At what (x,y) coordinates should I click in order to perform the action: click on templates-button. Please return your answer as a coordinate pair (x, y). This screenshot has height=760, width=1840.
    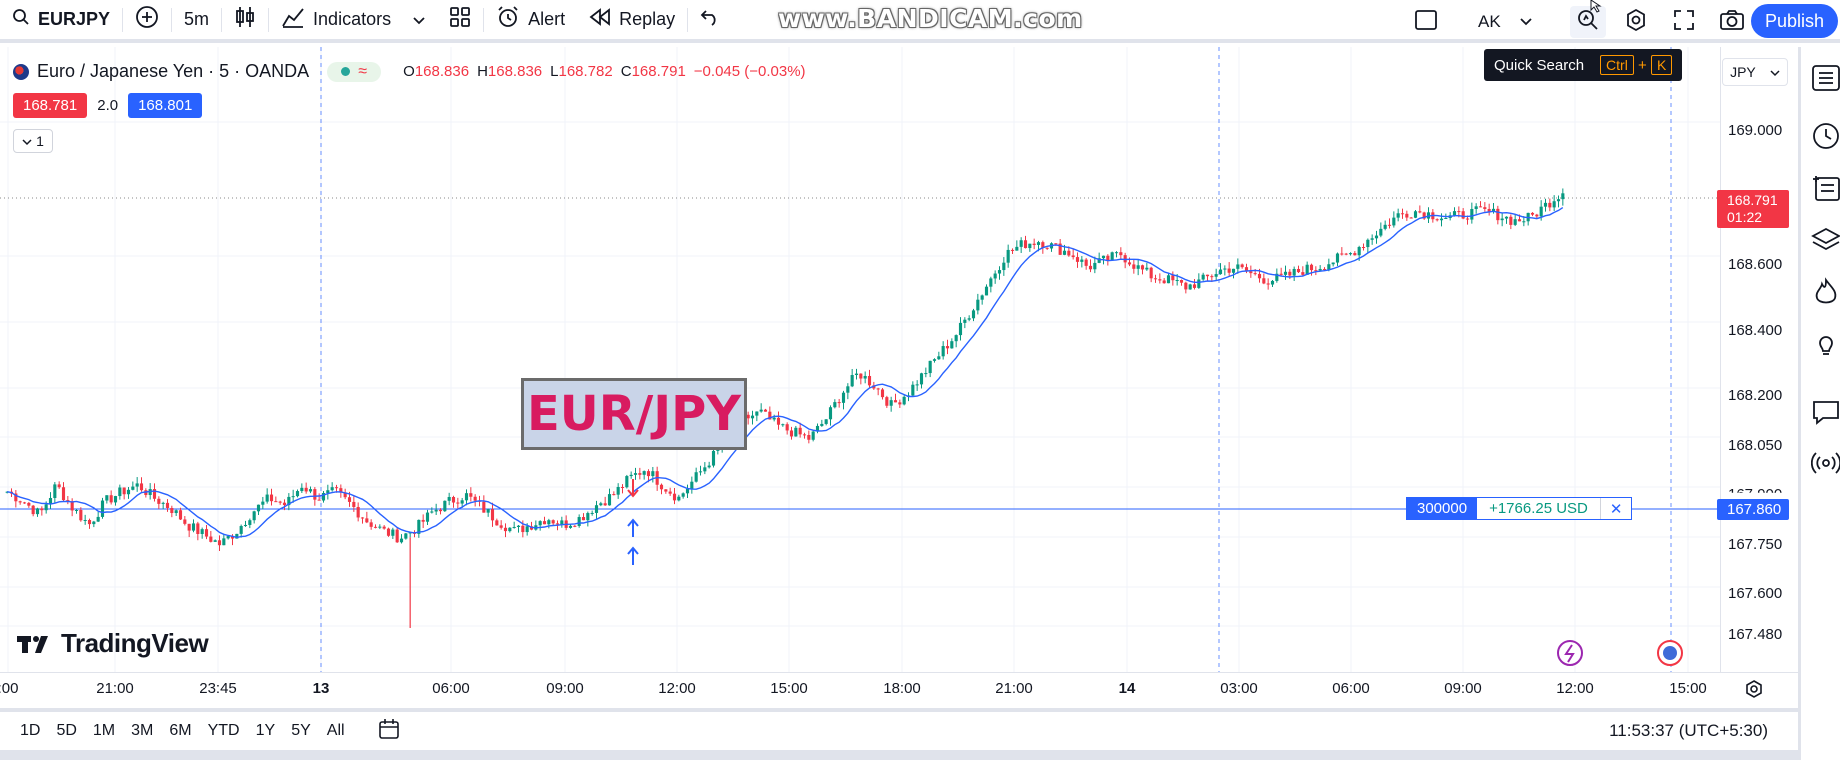
    Looking at the image, I should click on (460, 19).